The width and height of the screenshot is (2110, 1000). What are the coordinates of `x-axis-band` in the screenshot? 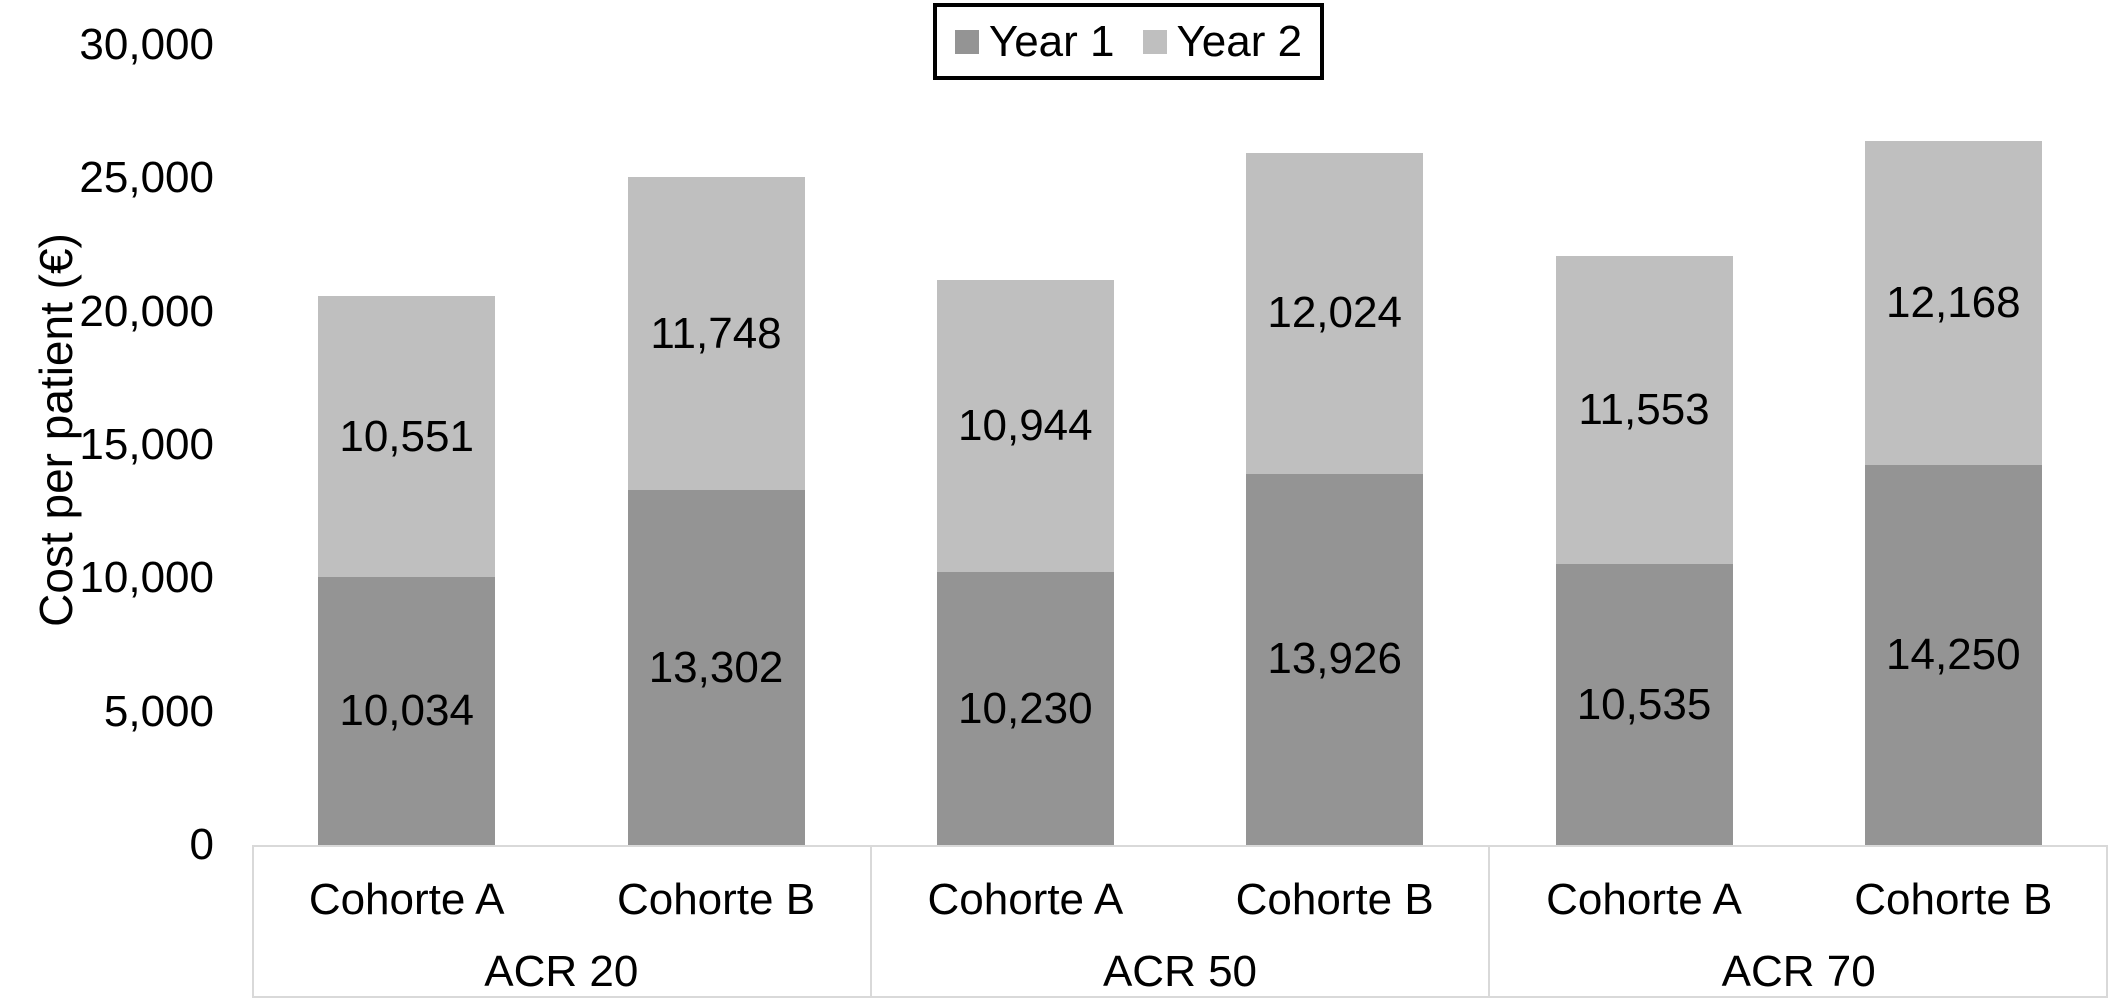 It's located at (1180, 921).